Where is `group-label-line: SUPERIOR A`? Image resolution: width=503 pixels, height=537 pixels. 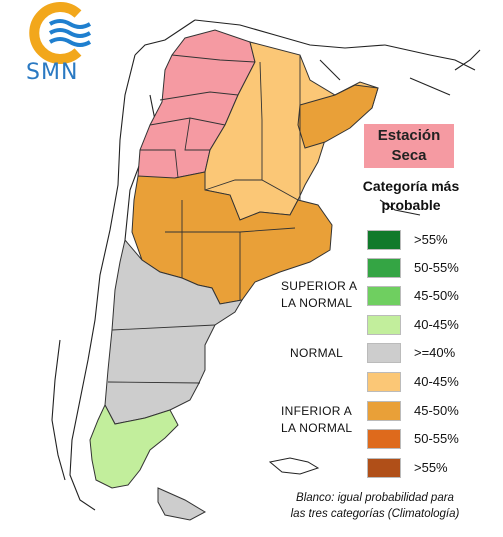
group-label-line: SUPERIOR A is located at coordinates (319, 286).